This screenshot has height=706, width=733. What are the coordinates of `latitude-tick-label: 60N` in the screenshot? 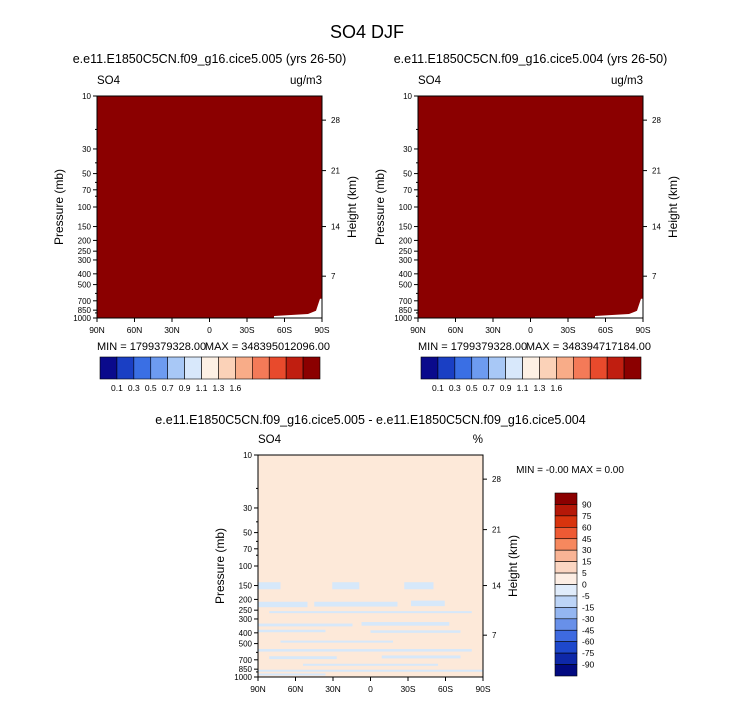 It's located at (456, 330).